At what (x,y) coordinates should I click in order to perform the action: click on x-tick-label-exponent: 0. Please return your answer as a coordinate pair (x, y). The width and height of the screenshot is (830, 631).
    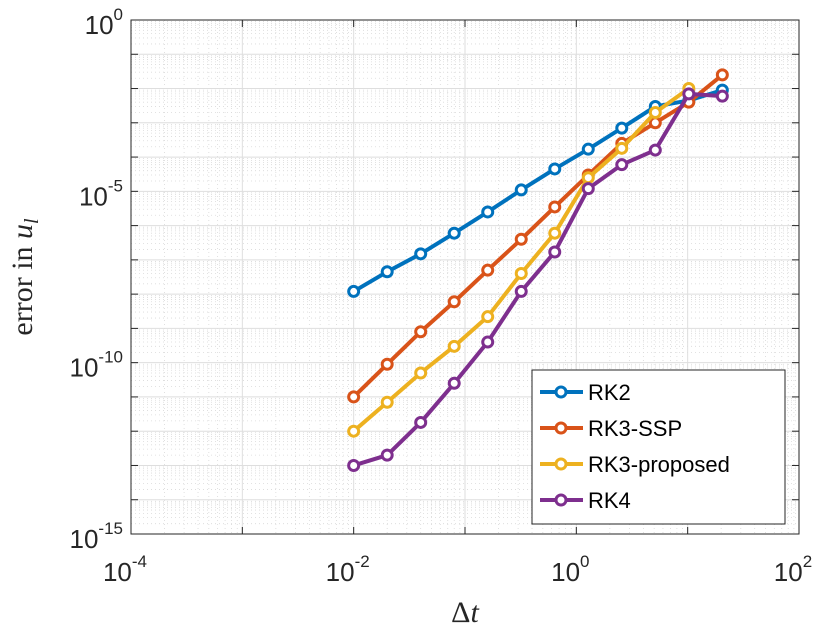
    Looking at the image, I should click on (584, 561).